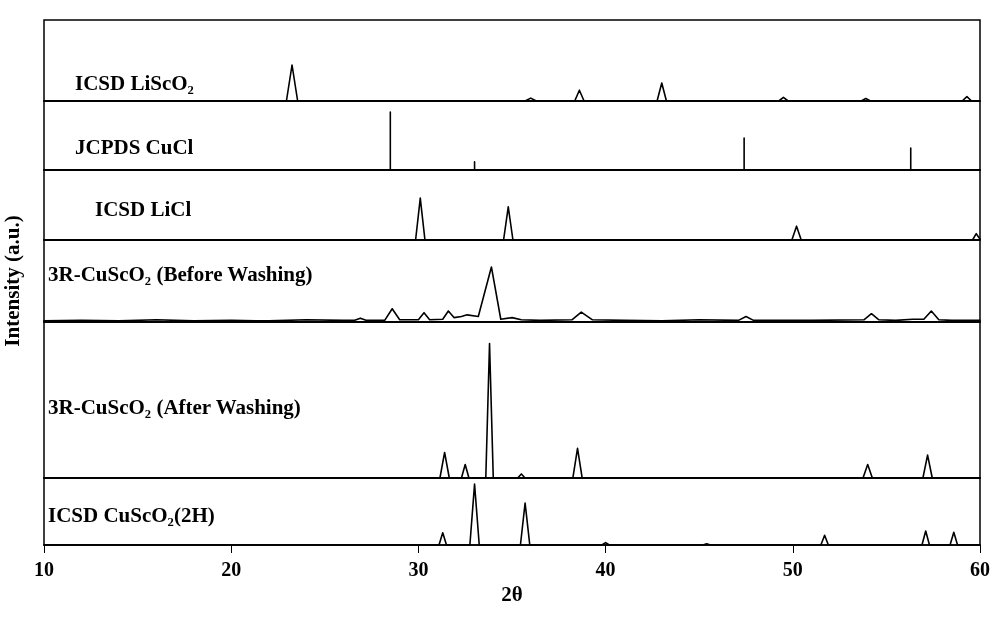  I want to click on series-label: ICSD LiCl, so click(143, 208).